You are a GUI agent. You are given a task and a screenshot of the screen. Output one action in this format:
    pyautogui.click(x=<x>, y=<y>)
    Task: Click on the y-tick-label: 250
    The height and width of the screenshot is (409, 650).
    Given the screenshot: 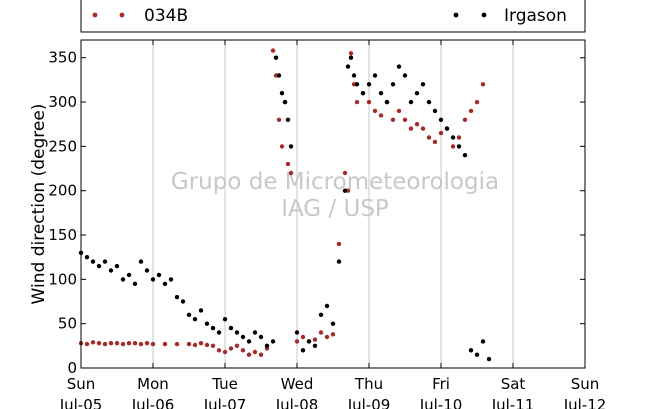 What is the action you would take?
    pyautogui.click(x=62, y=146)
    